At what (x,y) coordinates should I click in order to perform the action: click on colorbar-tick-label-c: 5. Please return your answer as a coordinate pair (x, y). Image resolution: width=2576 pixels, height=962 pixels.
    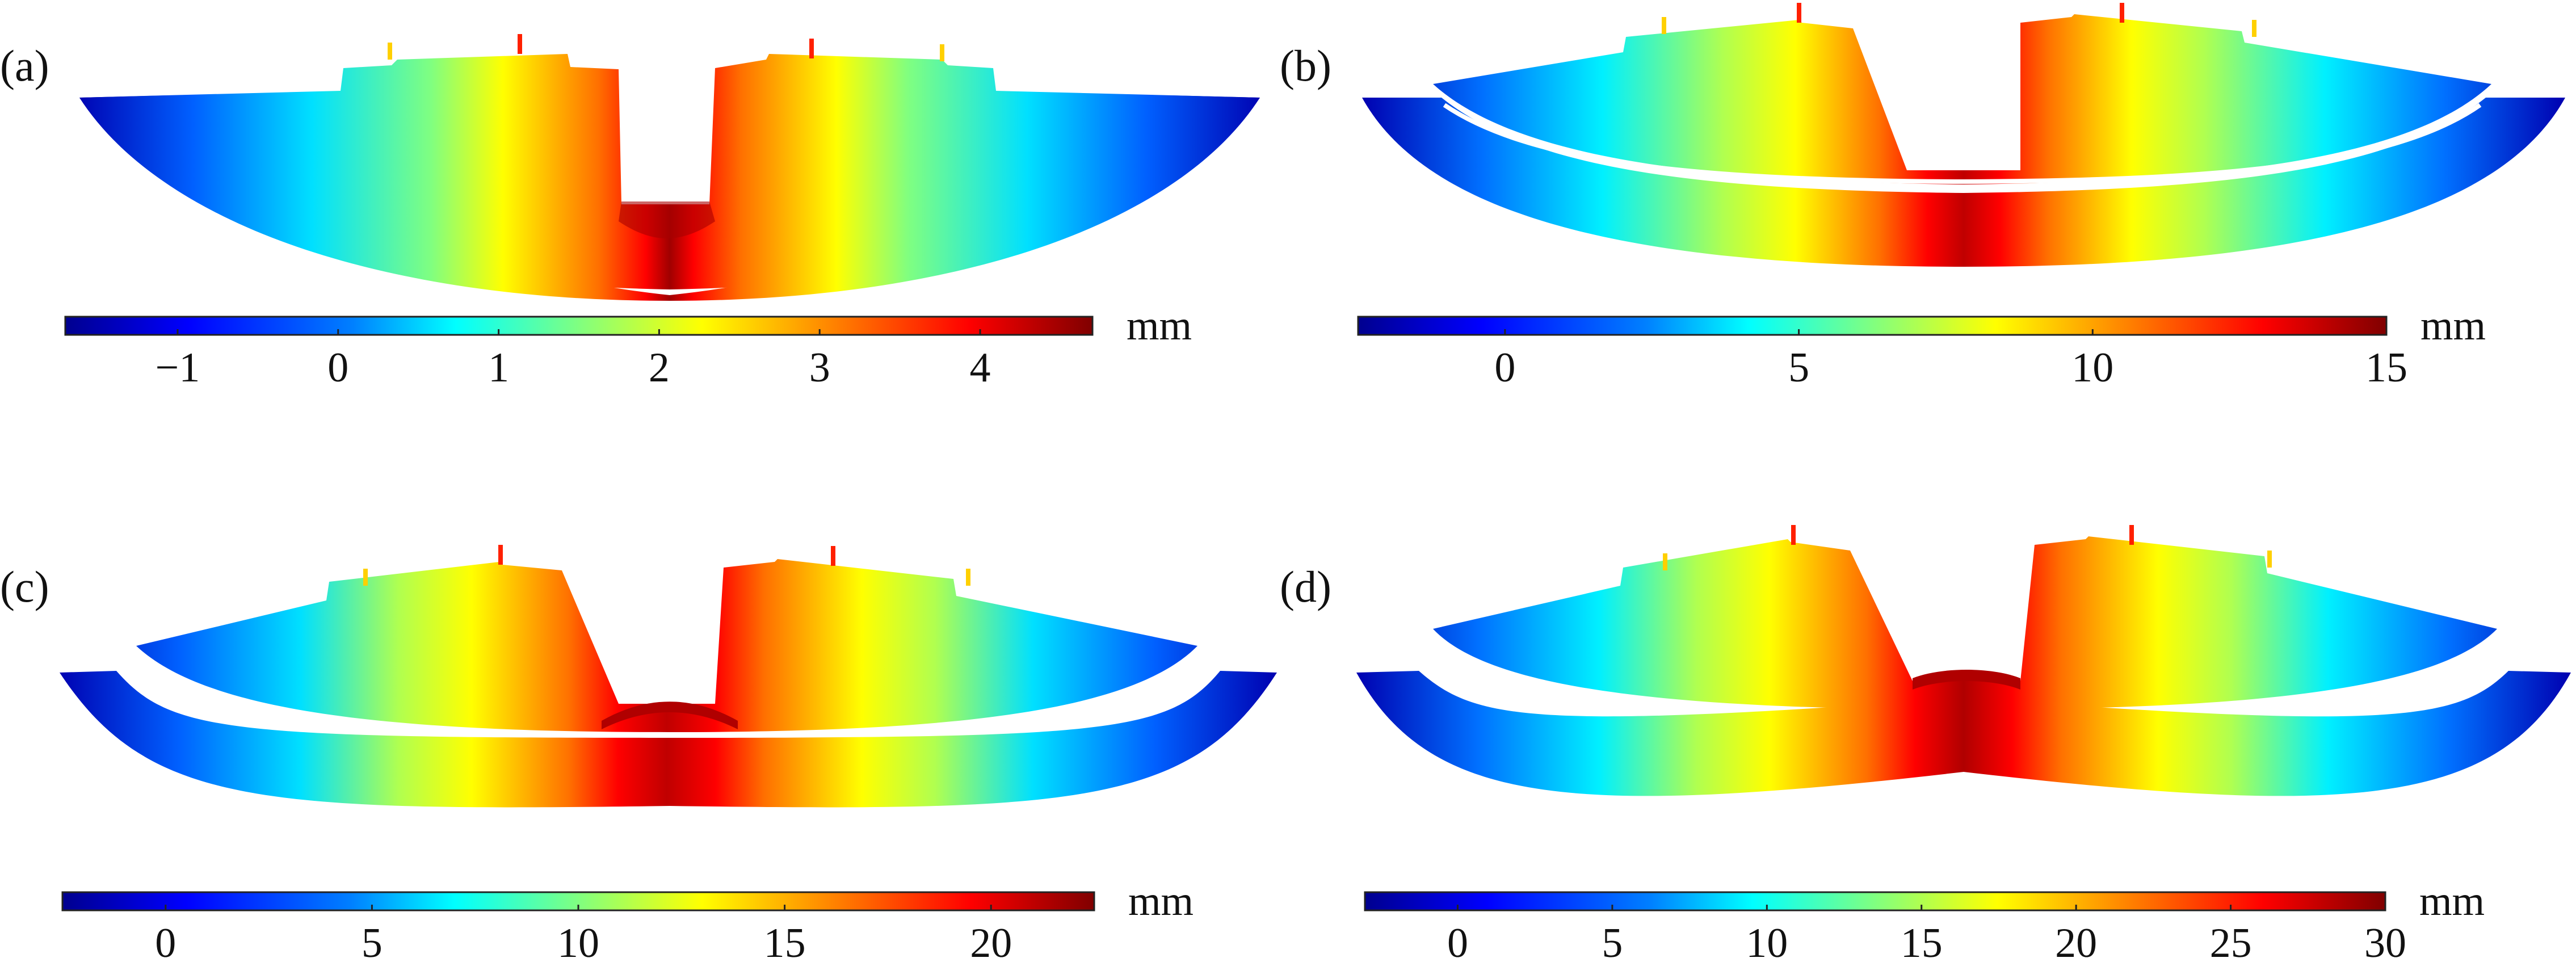
    Looking at the image, I should click on (372, 941).